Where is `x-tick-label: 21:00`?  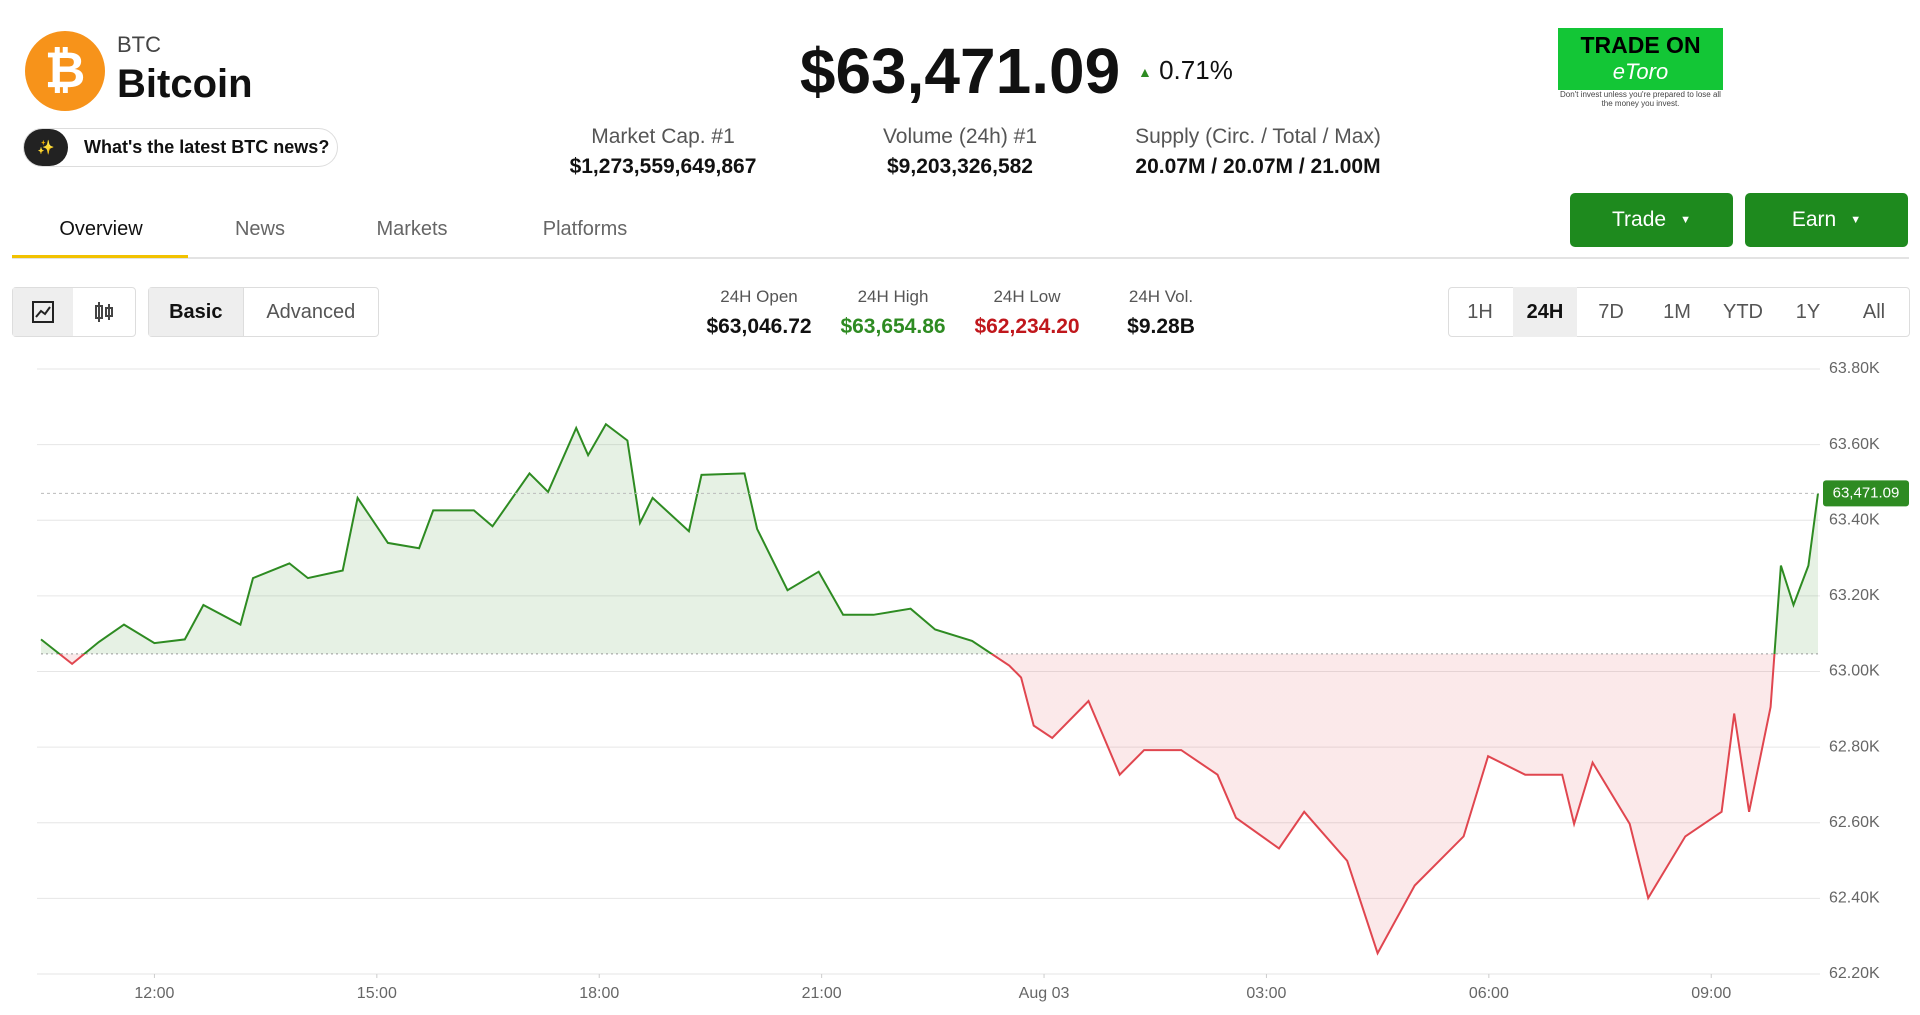
x-tick-label: 21:00 is located at coordinates (822, 993).